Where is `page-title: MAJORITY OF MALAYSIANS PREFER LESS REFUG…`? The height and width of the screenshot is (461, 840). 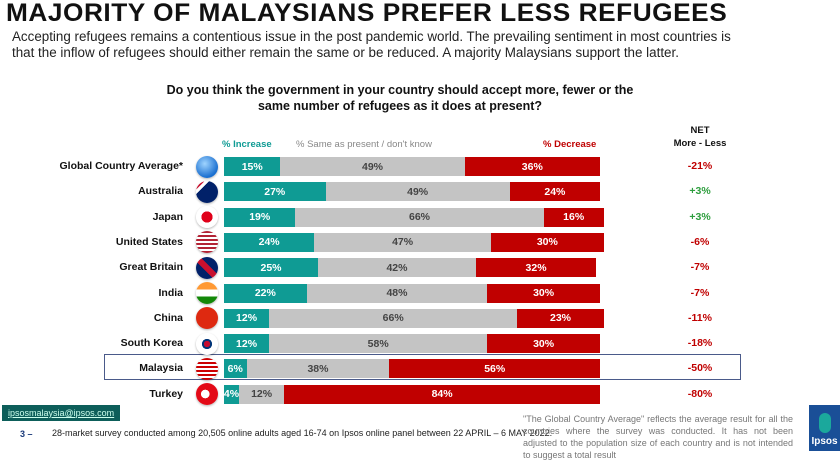
page-title: MAJORITY OF MALAYSIANS PREFER LESS REFUG… is located at coordinates (367, 13).